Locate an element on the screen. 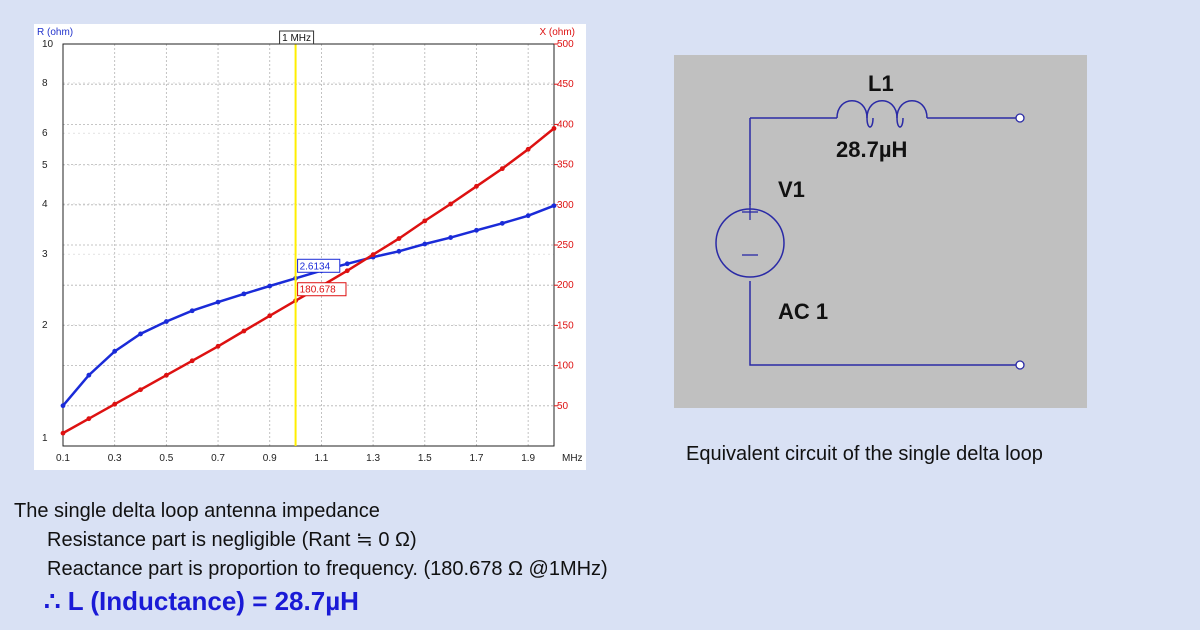 The width and height of the screenshot is (1200, 630). left-axis-label: R (ohm) is located at coordinates (55, 32).